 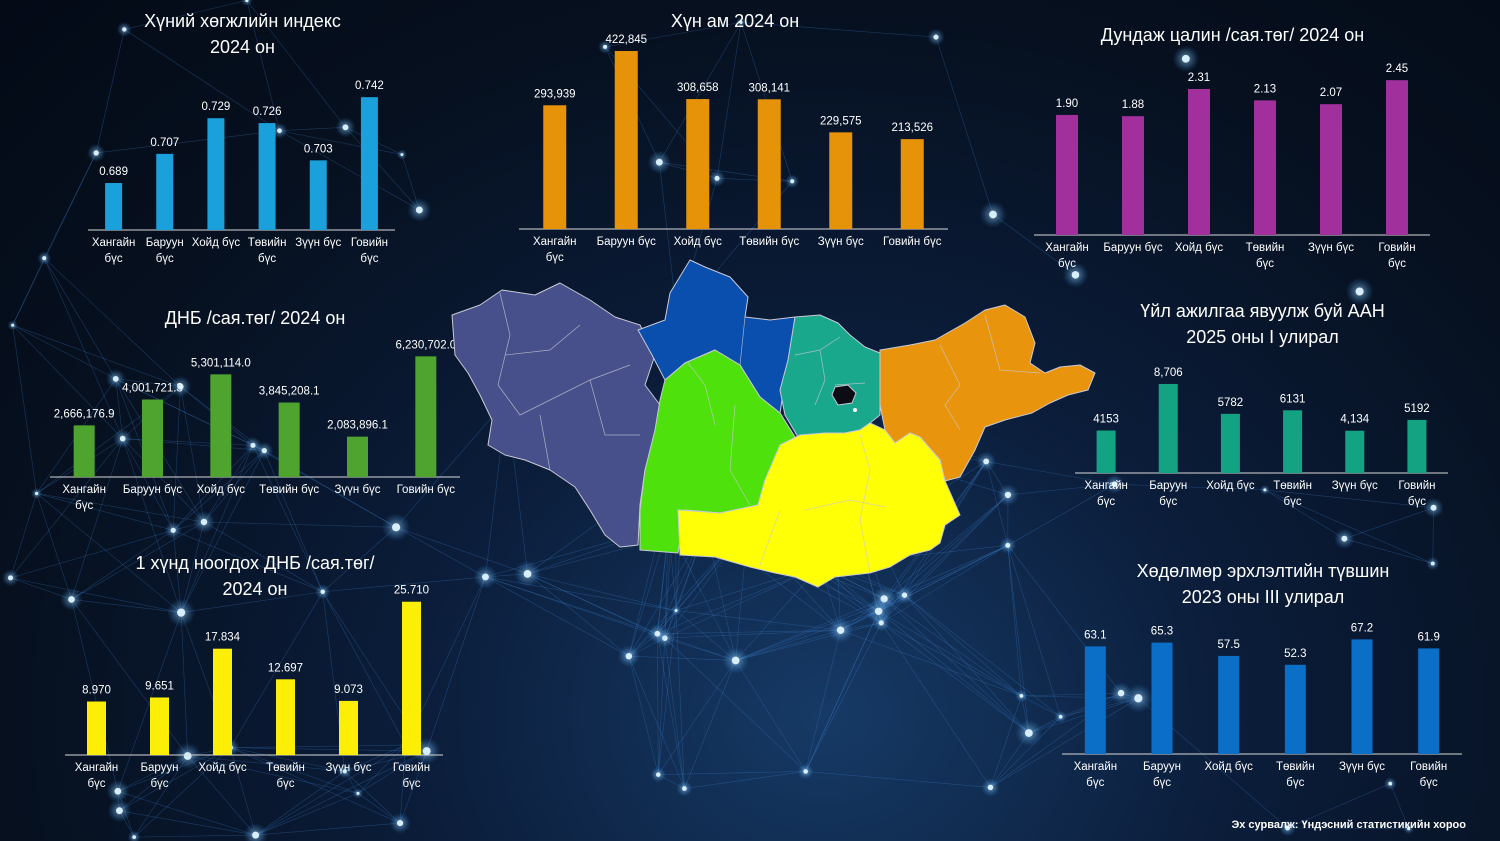 What do you see at coordinates (912, 128) in the screenshot?
I see `data-label: 213,526` at bounding box center [912, 128].